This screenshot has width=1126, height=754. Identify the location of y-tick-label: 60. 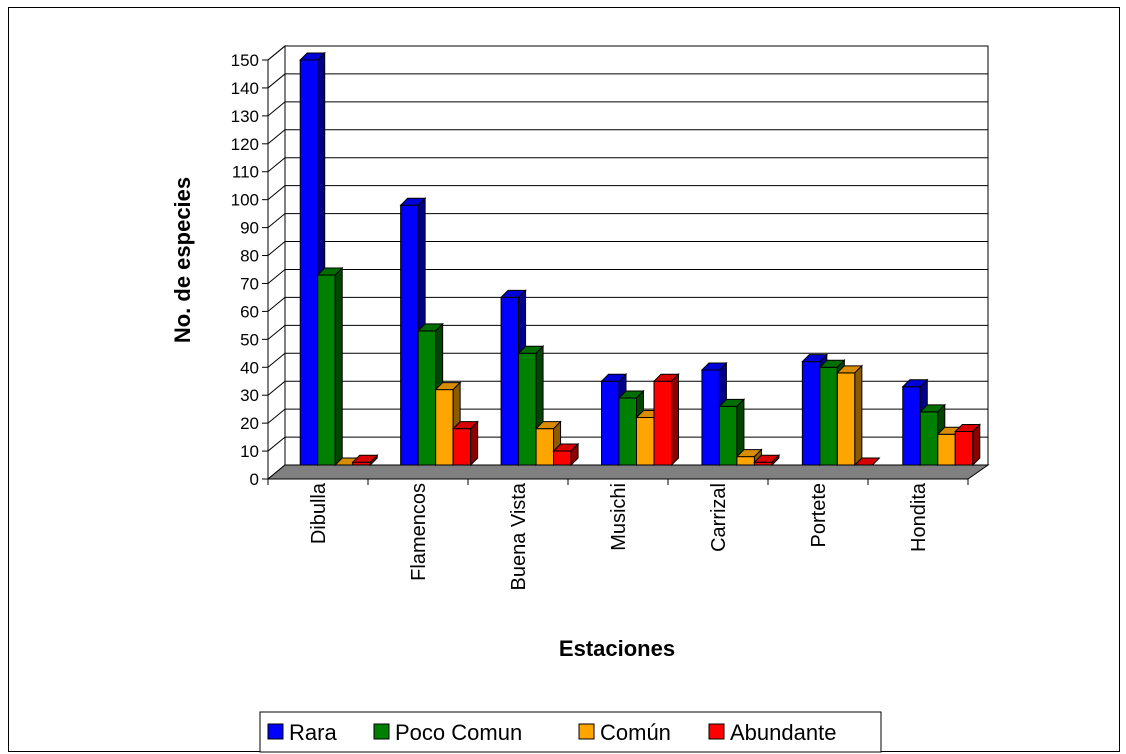
(249, 311).